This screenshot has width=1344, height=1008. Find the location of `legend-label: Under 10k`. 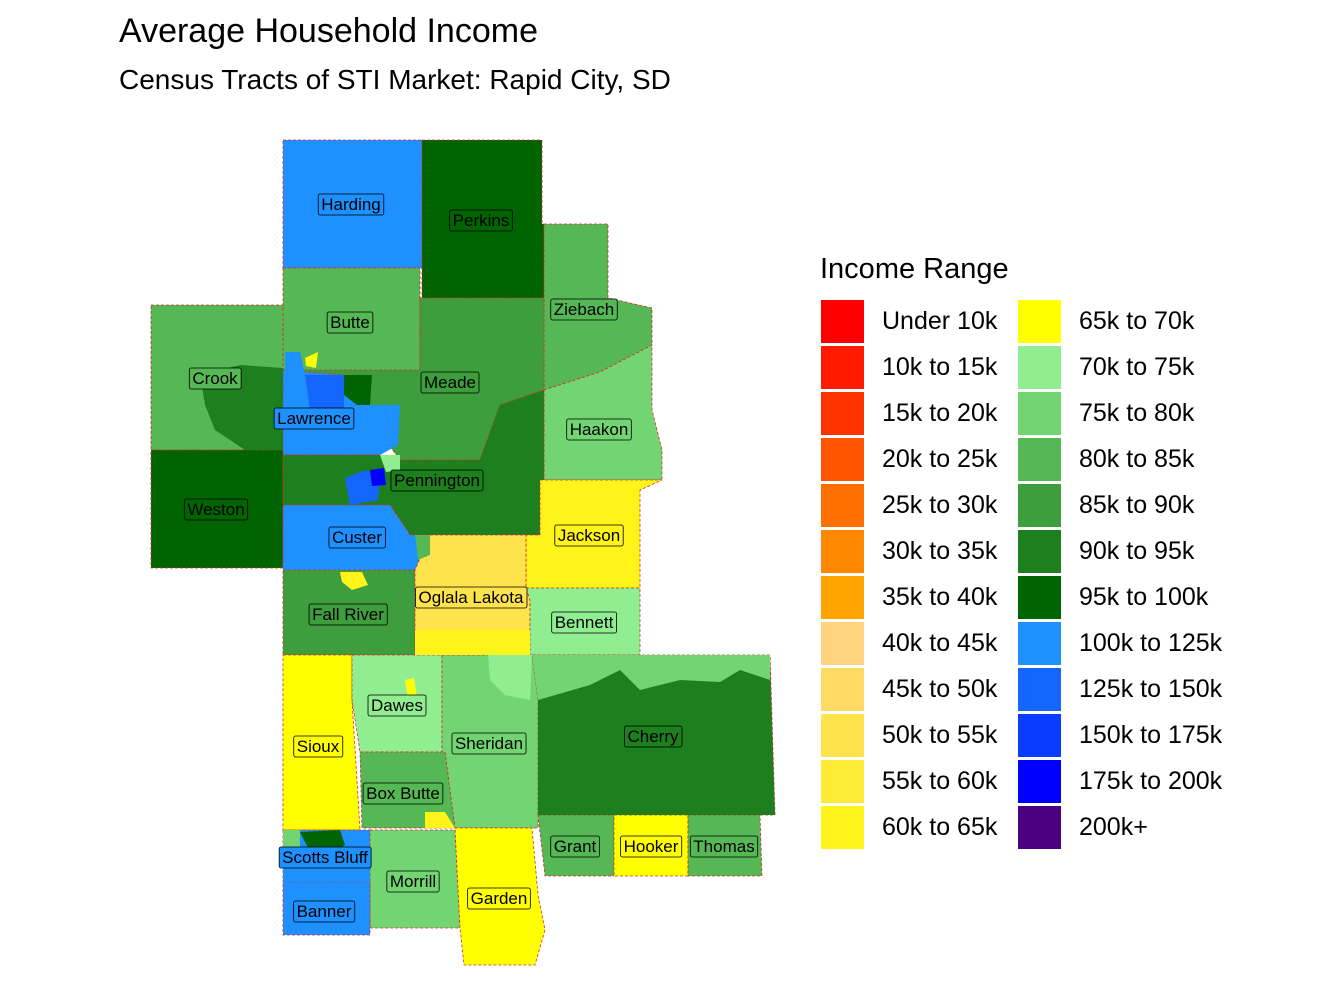

legend-label: Under 10k is located at coordinates (940, 321).